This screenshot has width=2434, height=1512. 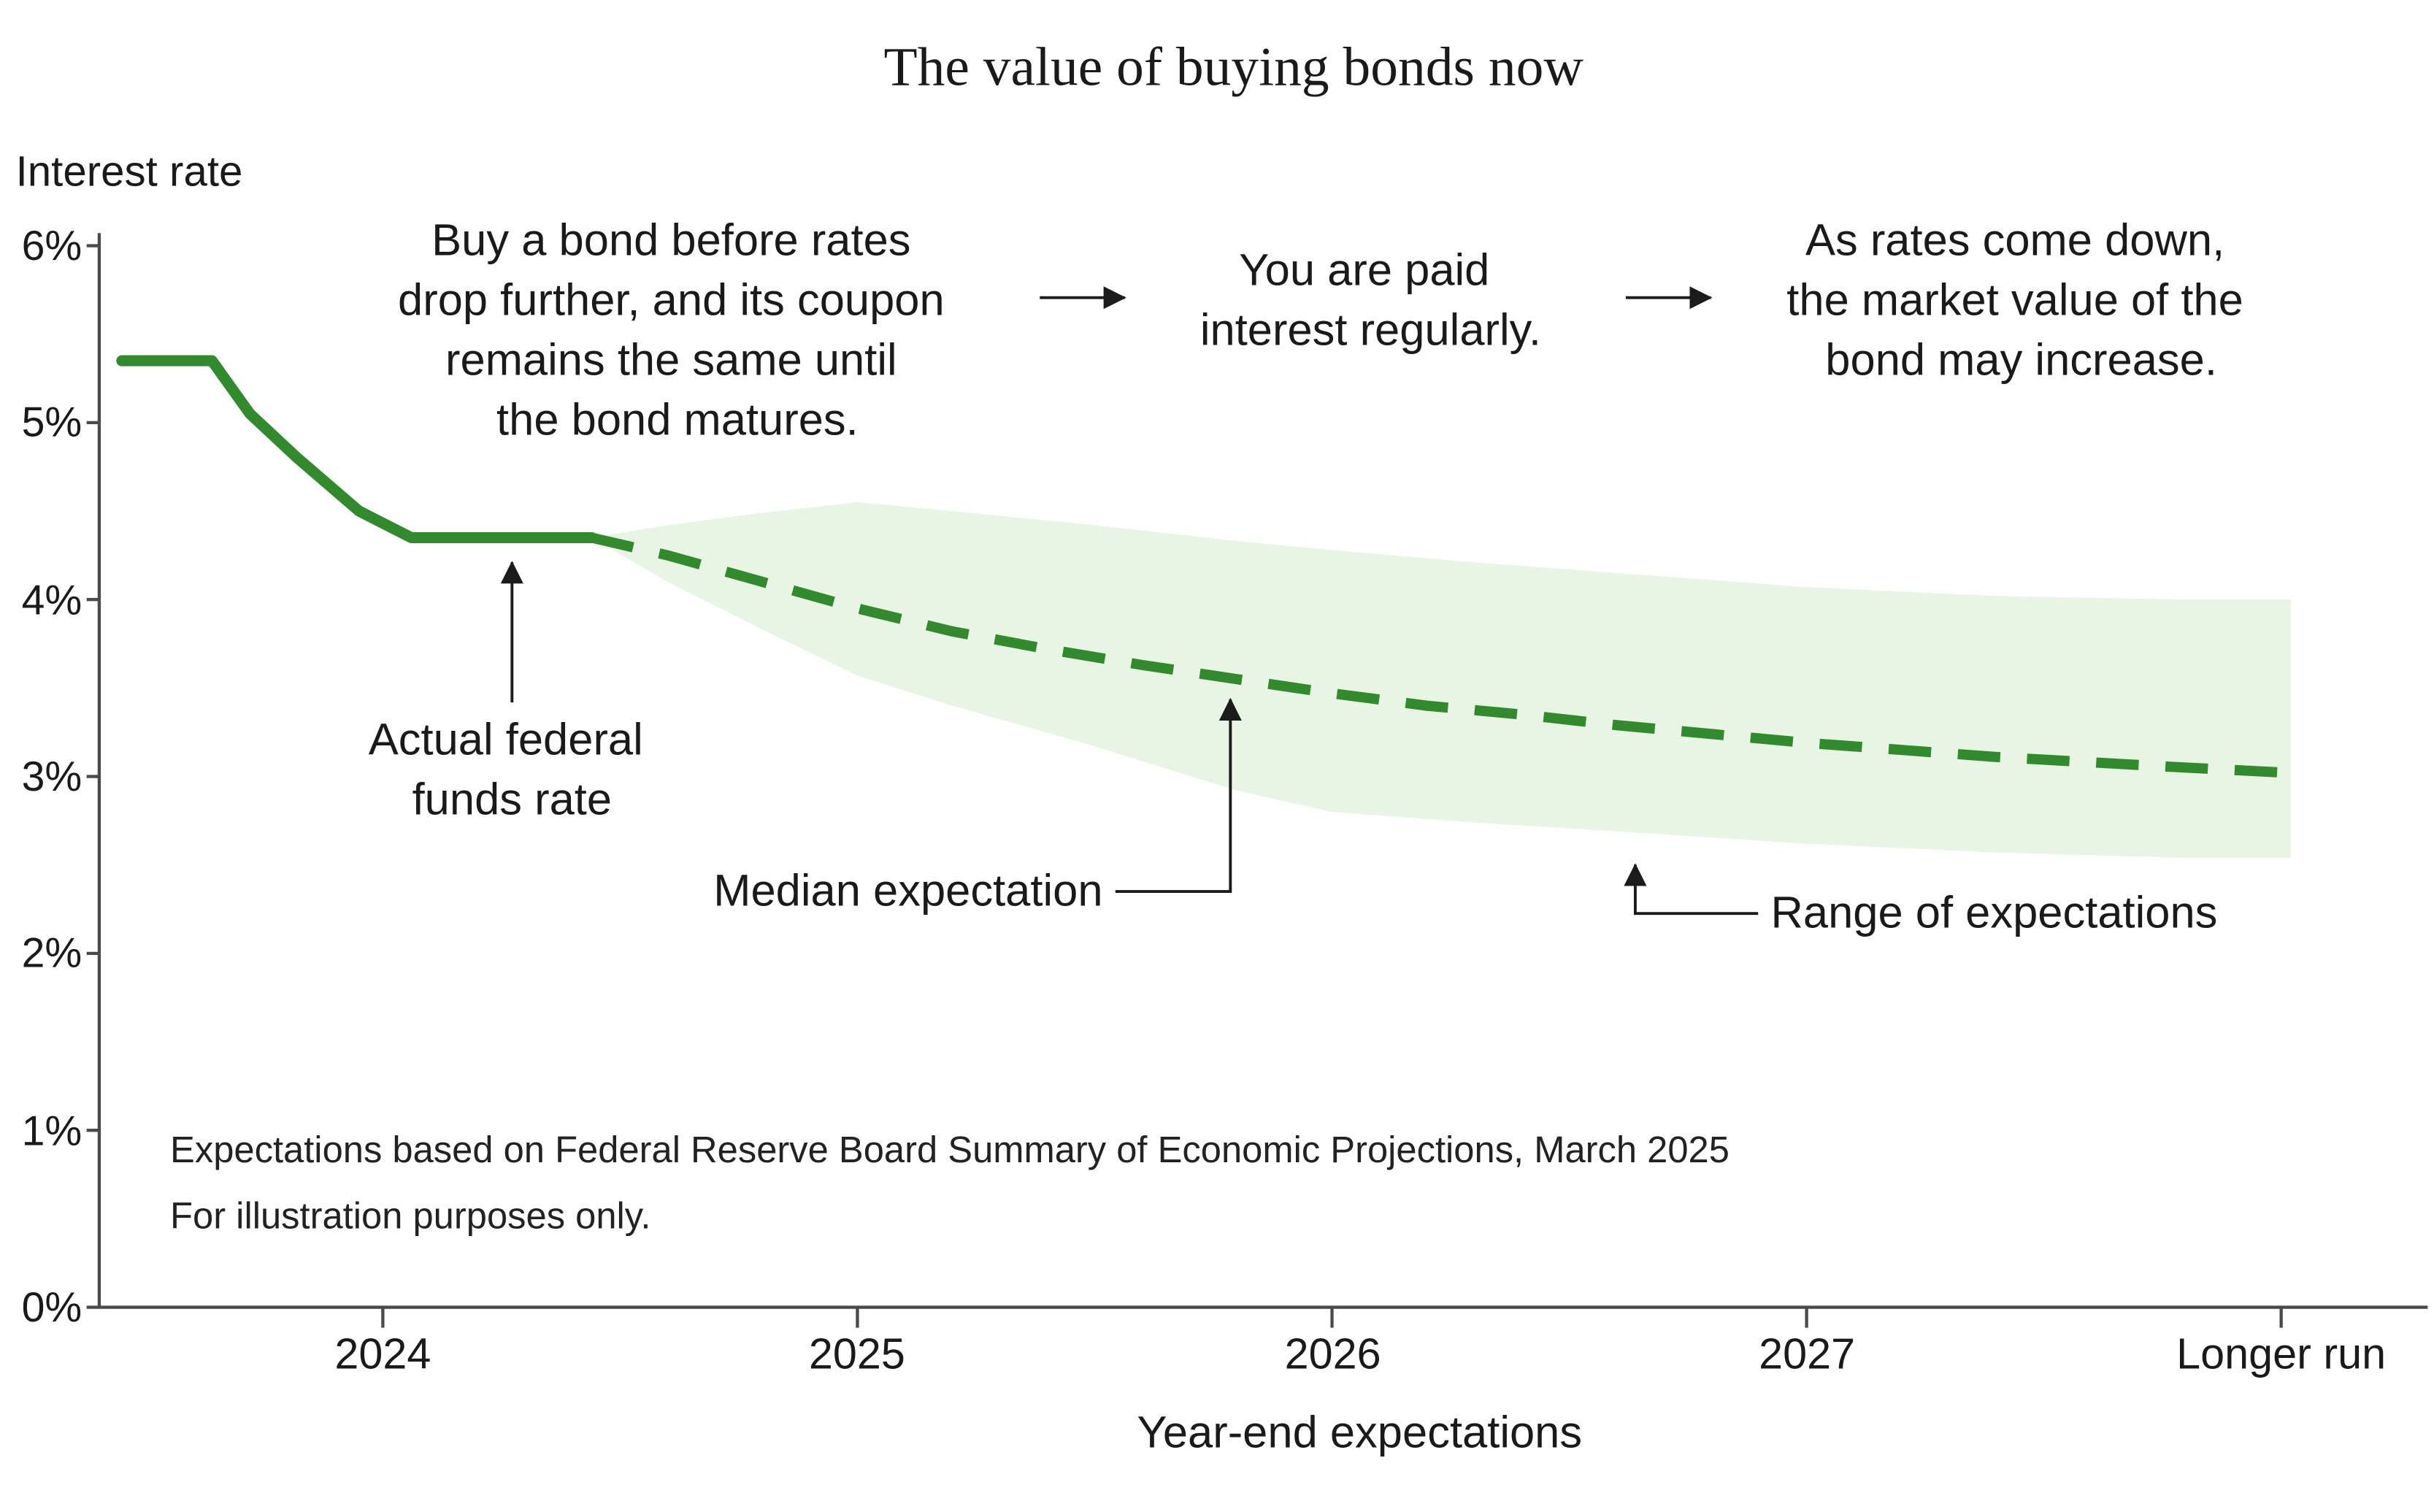 I want to click on annotation-line: drop further, and its coupon, so click(x=671, y=300).